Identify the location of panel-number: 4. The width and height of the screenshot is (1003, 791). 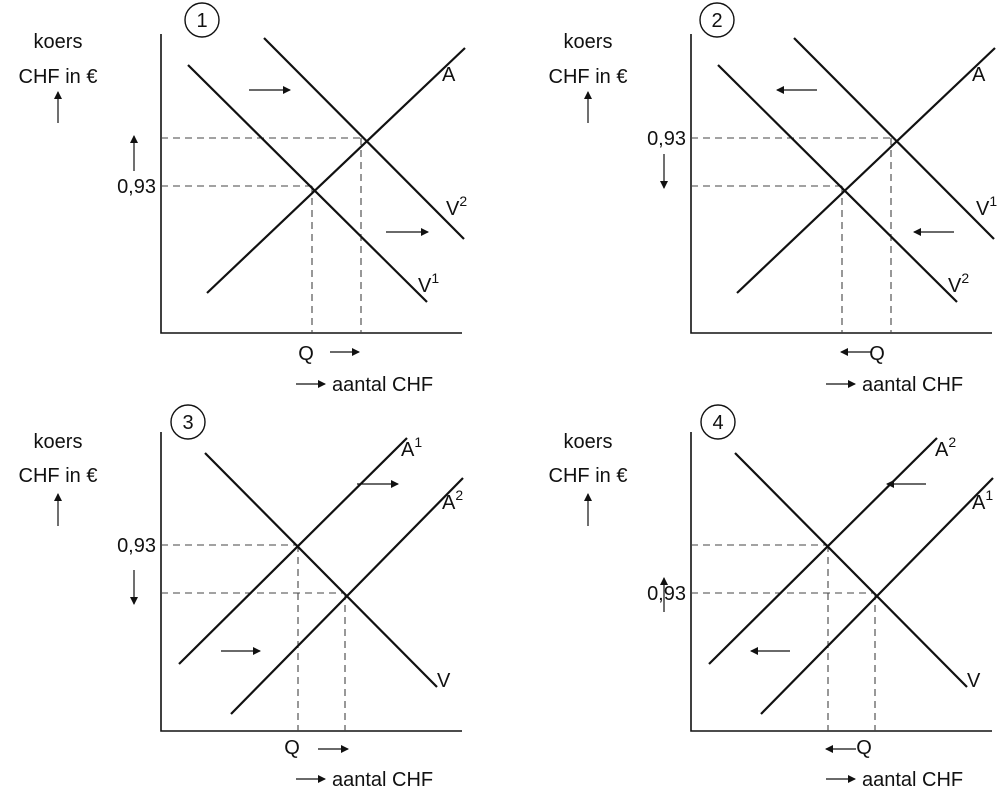
(717, 423).